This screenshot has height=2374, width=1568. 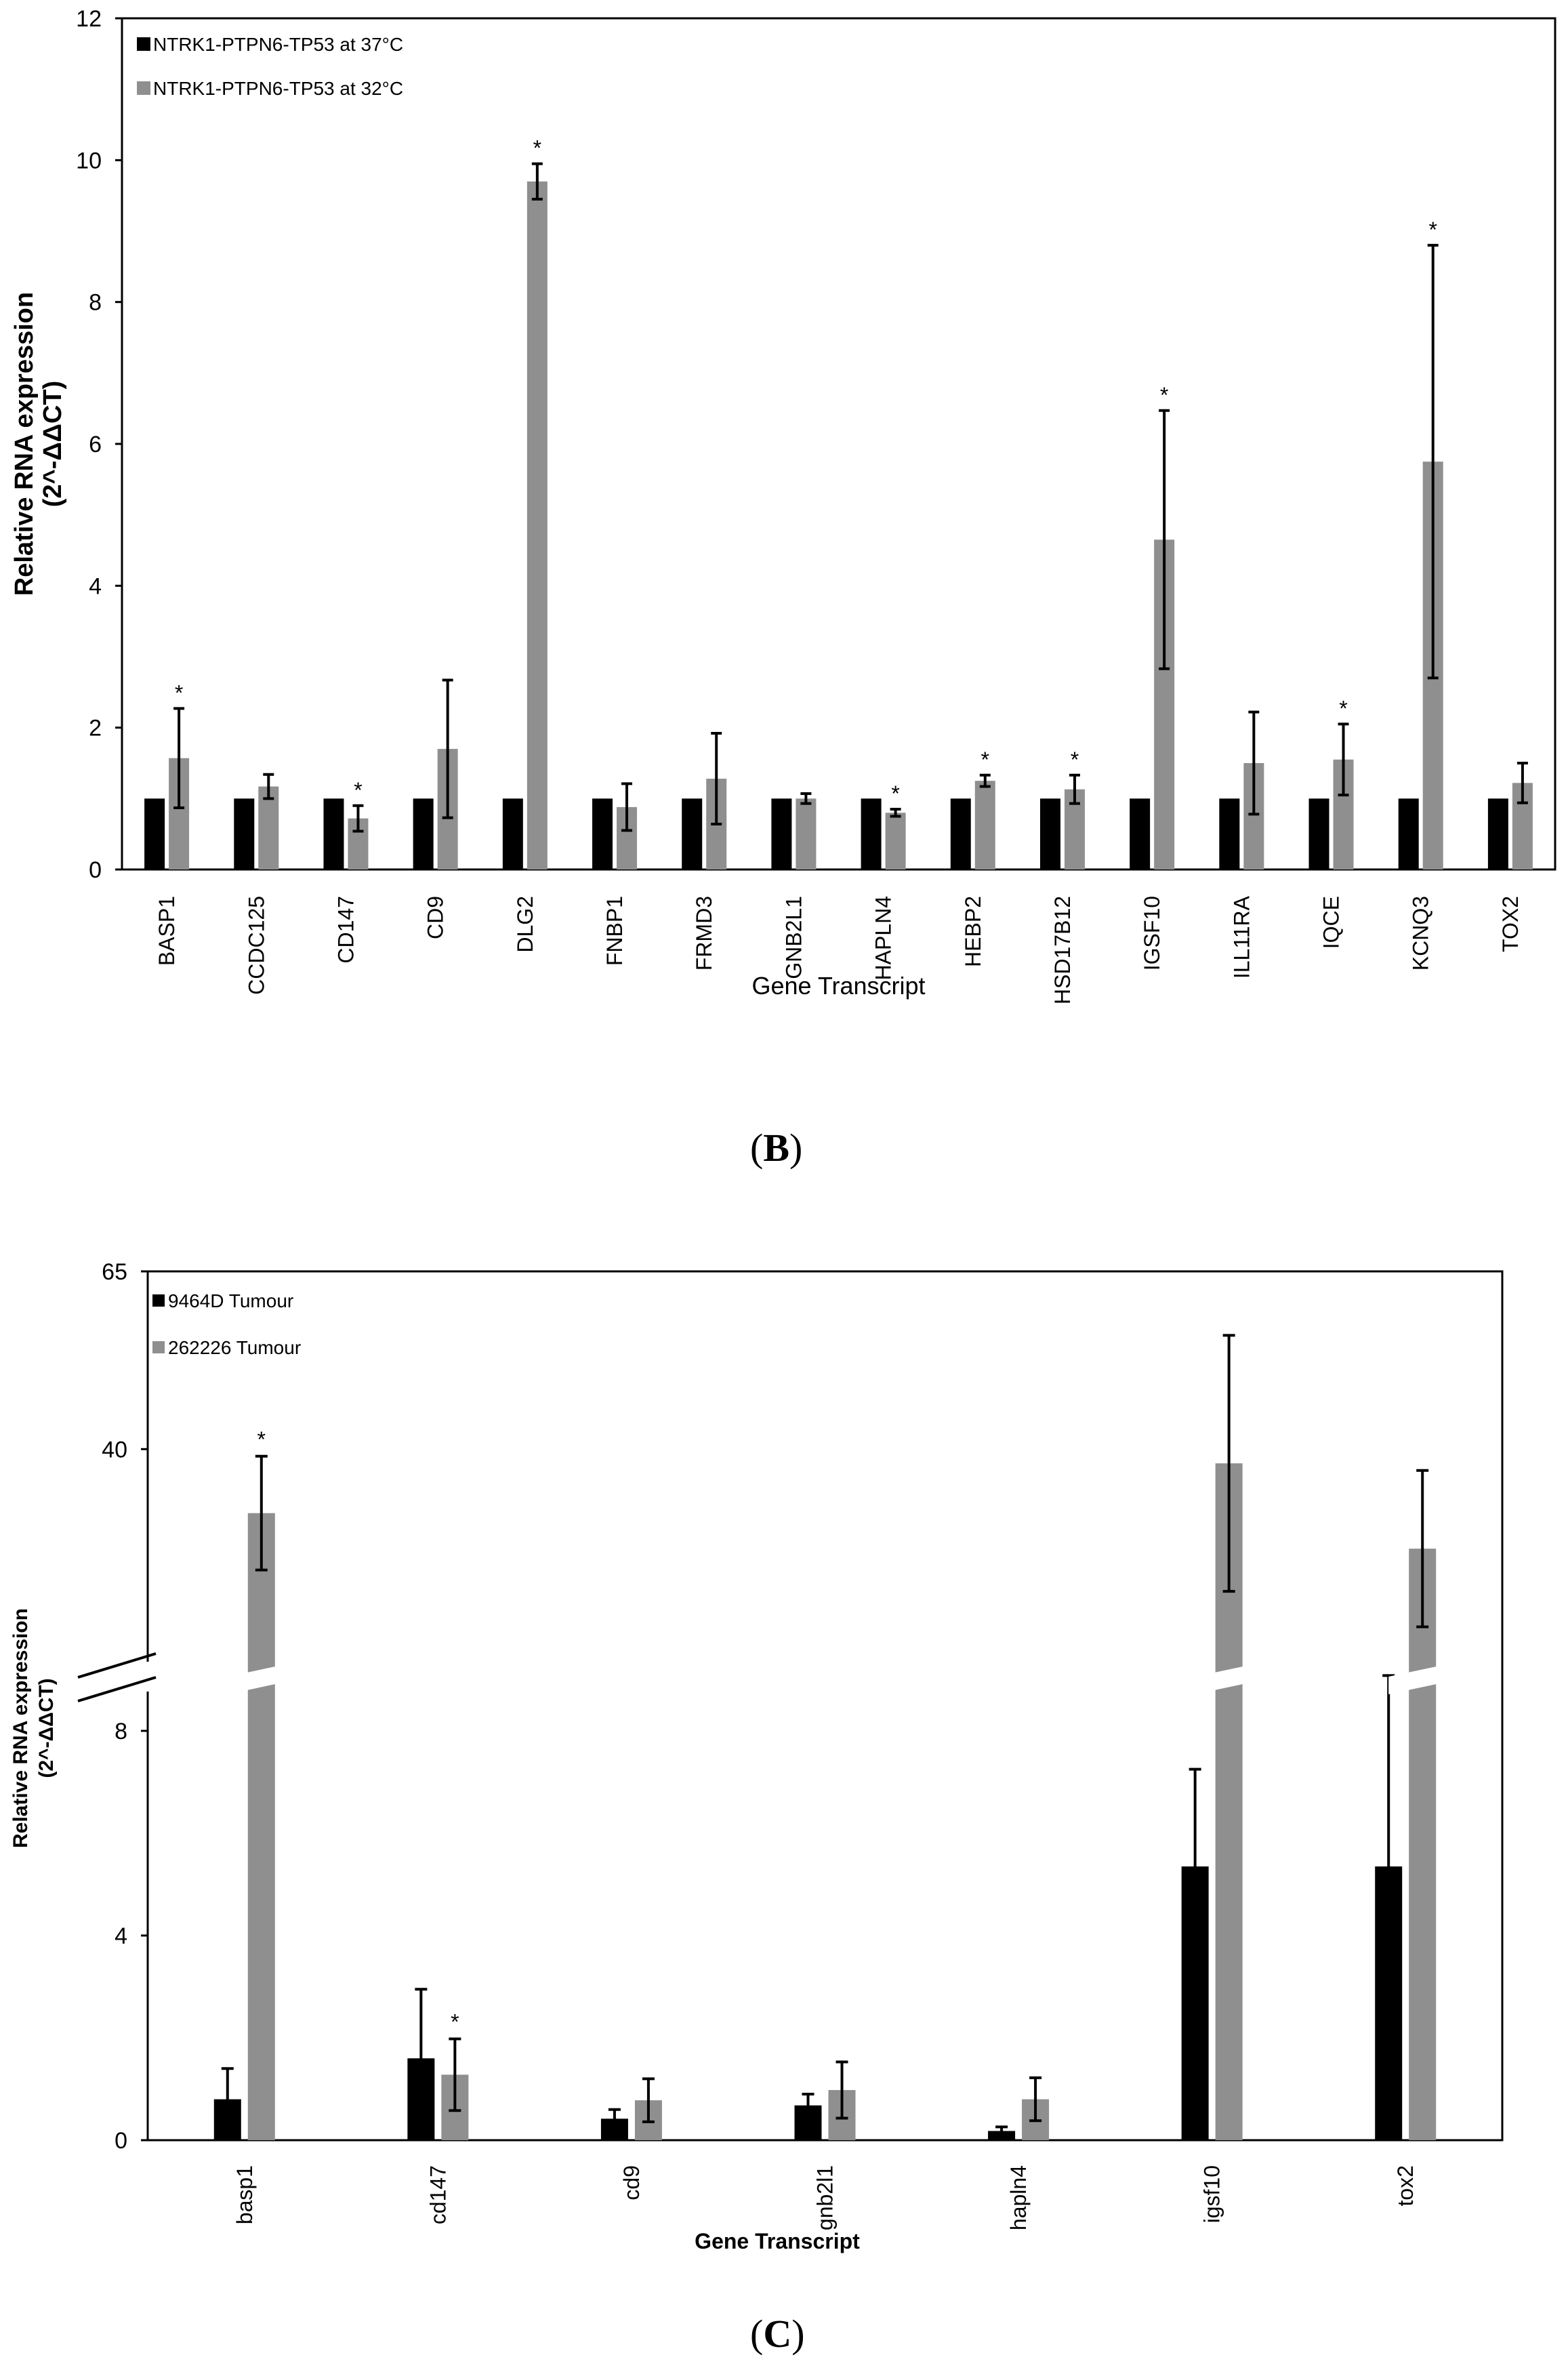 What do you see at coordinates (777, 1148) in the screenshot?
I see `panel-label-b: (B)` at bounding box center [777, 1148].